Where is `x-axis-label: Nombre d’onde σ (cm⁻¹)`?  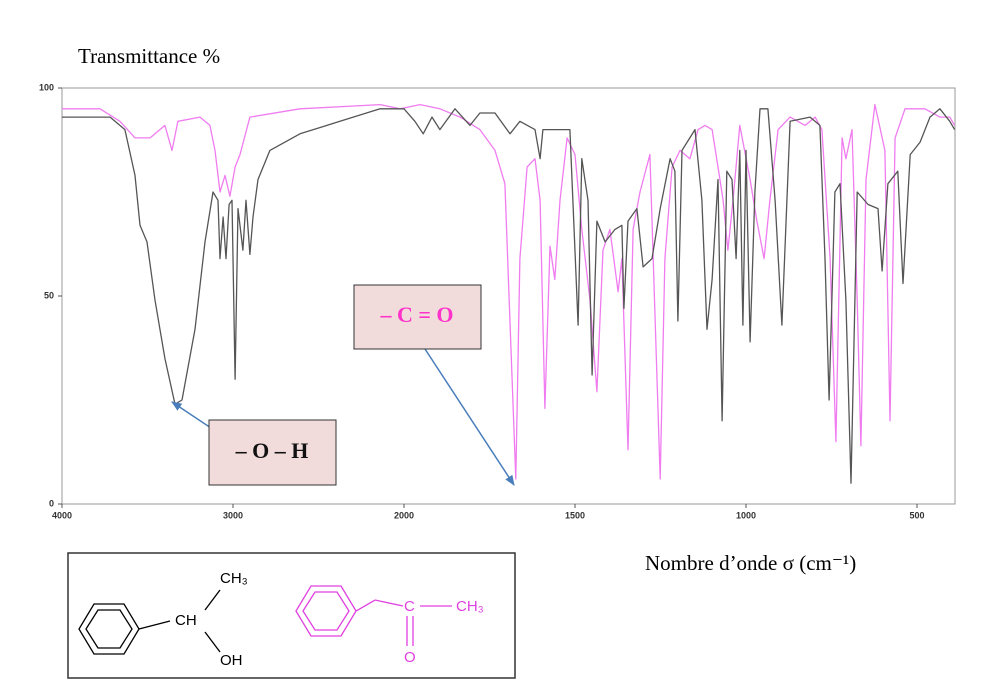 x-axis-label: Nombre d’onde σ (cm⁻¹) is located at coordinates (750, 563).